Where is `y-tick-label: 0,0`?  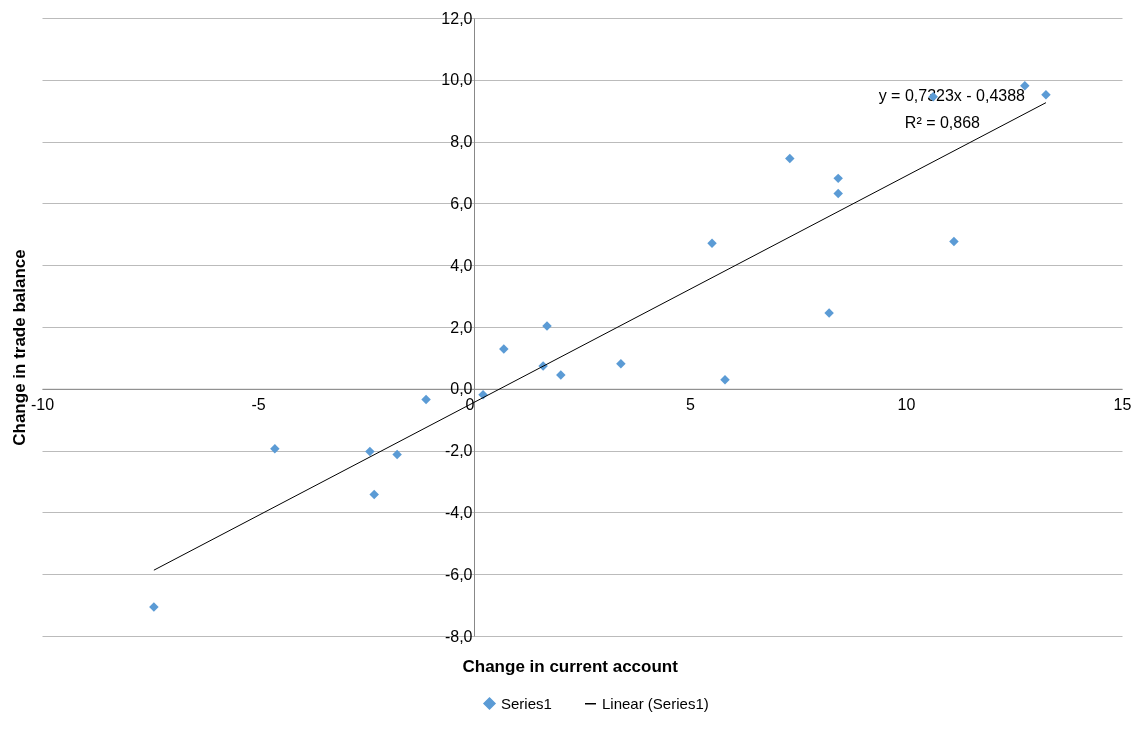
y-tick-label: 0,0 is located at coordinates (461, 389).